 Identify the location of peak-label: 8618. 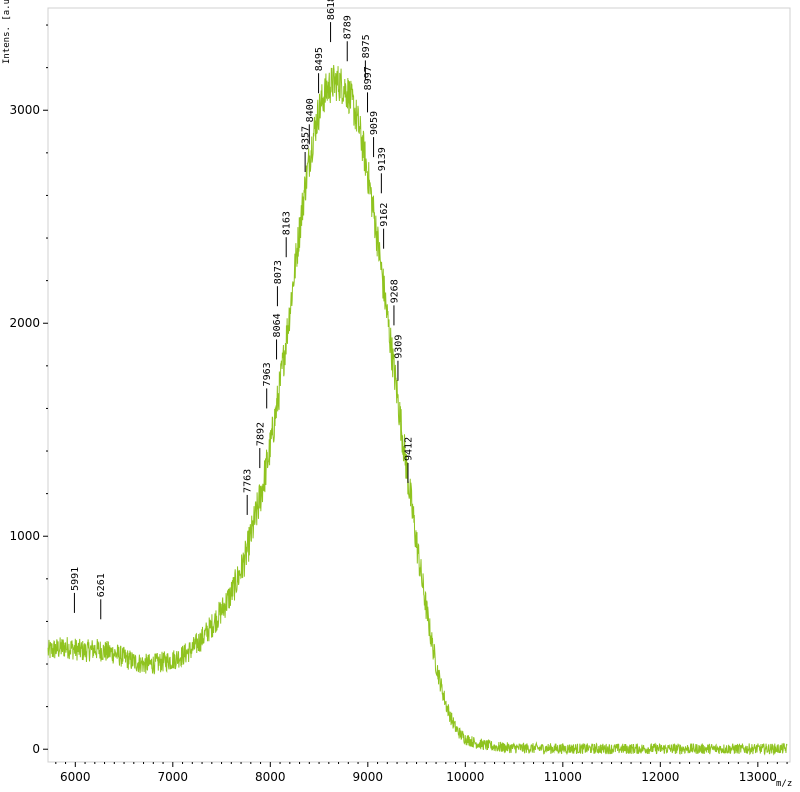
(331, 10).